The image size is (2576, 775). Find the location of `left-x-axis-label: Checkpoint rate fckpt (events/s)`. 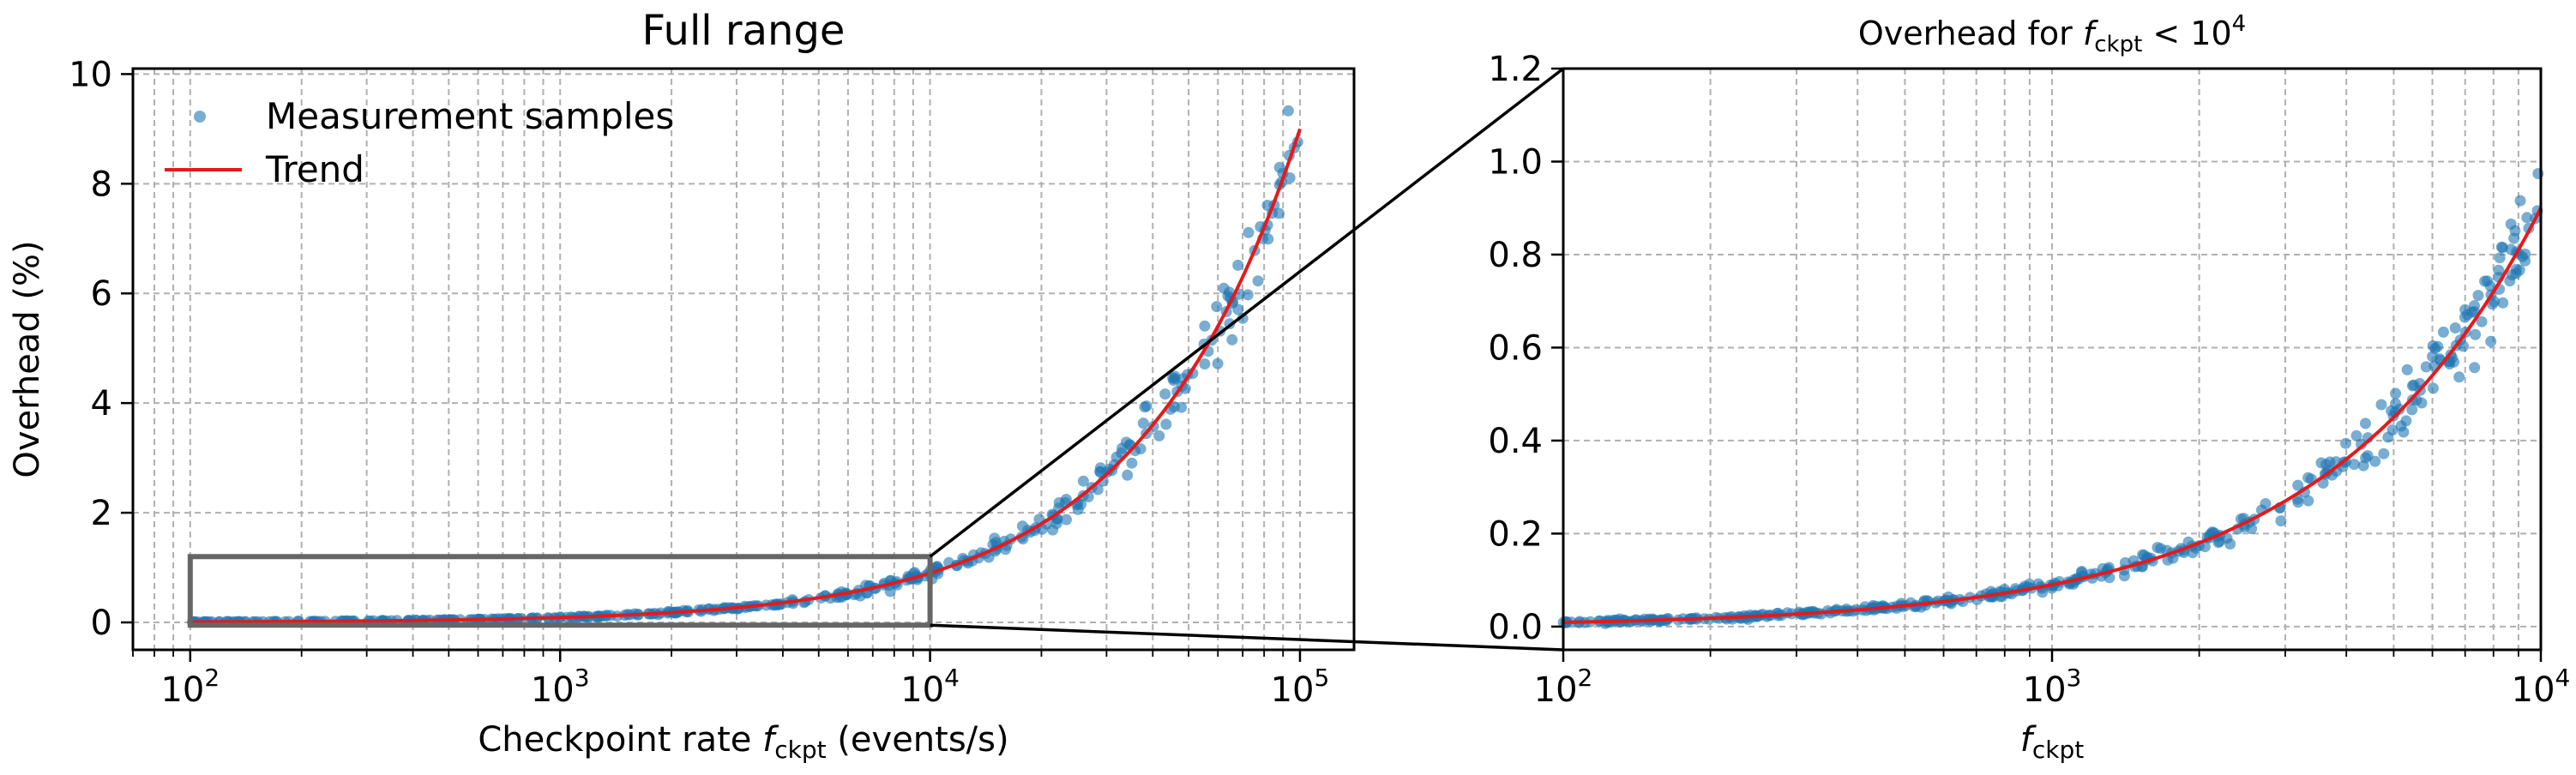

left-x-axis-label: Checkpoint rate fckpt (events/s) is located at coordinates (743, 742).